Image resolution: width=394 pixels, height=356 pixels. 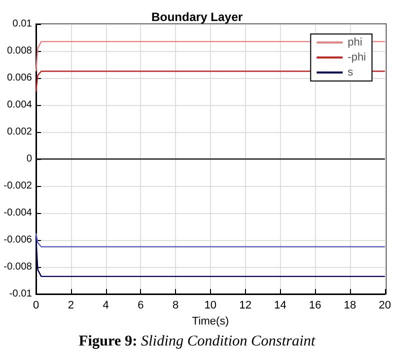 What do you see at coordinates (22, 24) in the screenshot?
I see `y-tick-label: 0.01` at bounding box center [22, 24].